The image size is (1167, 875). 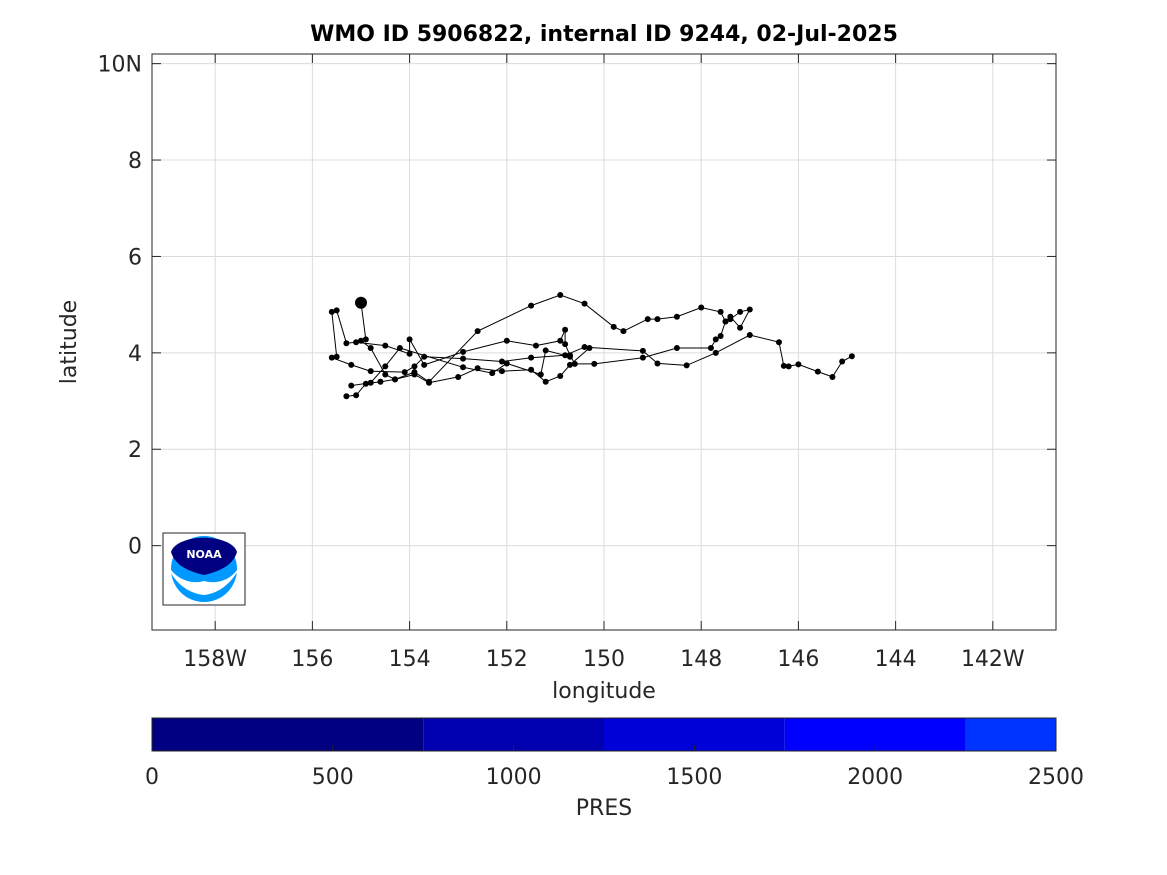 What do you see at coordinates (993, 659) in the screenshot?
I see `x-tick-label: 142W` at bounding box center [993, 659].